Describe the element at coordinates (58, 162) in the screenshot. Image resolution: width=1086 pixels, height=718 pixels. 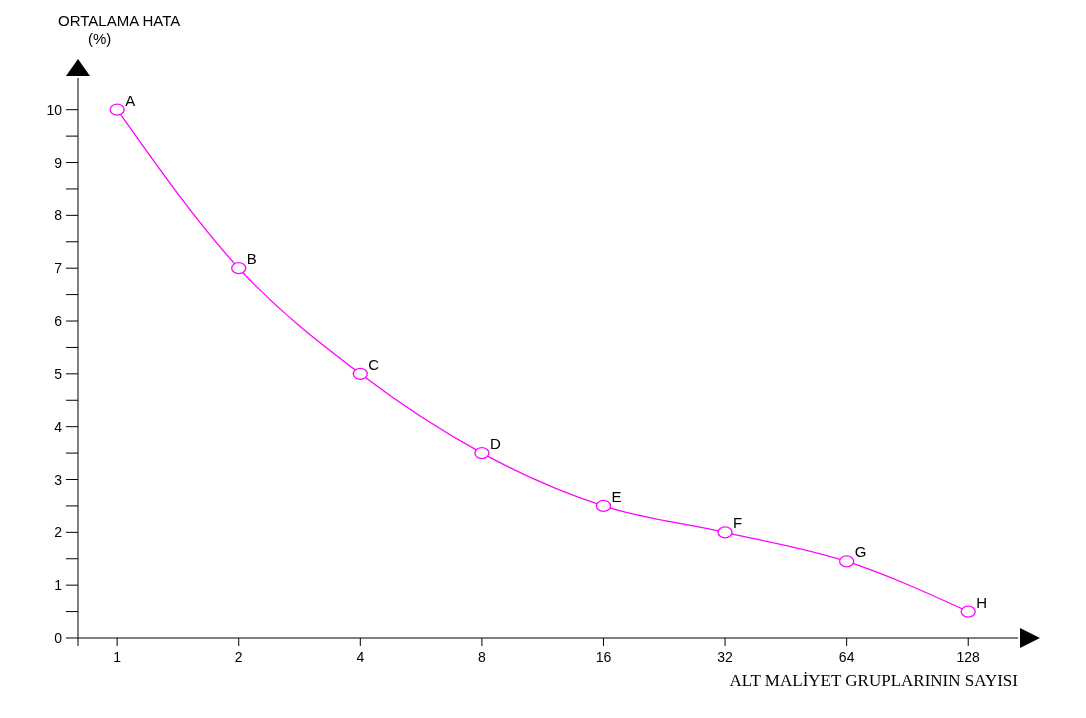
I see `y-tick-label: 9` at that location.